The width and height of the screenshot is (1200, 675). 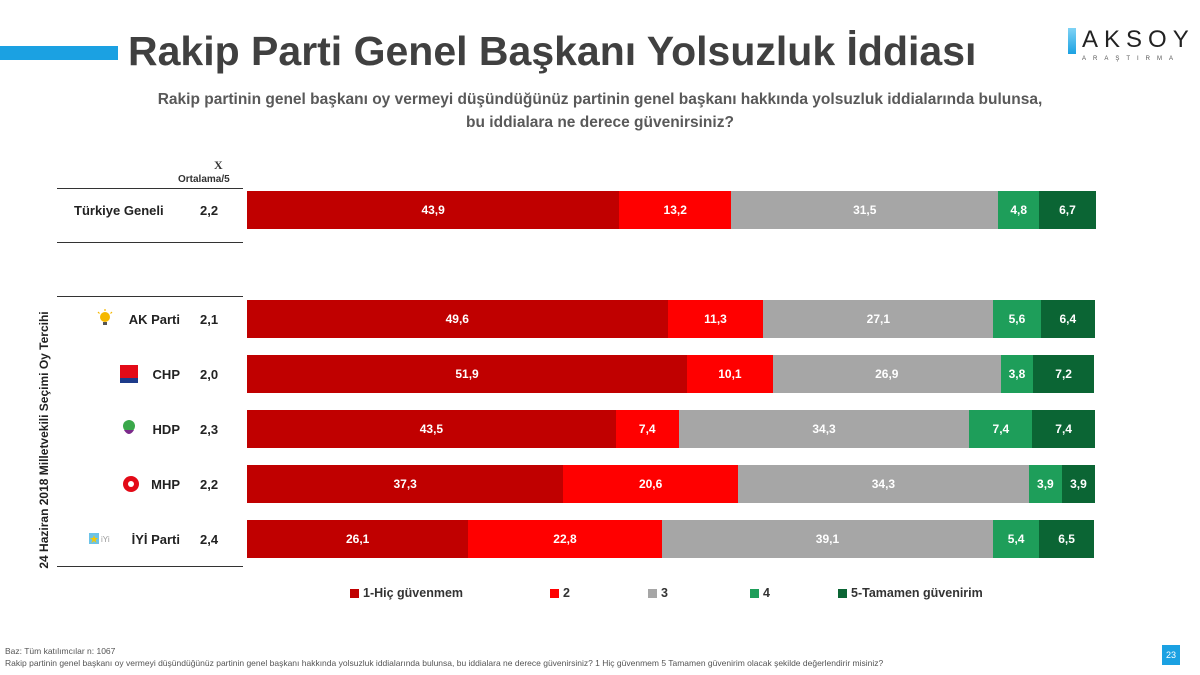 What do you see at coordinates (650, 484) in the screenshot?
I see `bar-segment: 20,6` at bounding box center [650, 484].